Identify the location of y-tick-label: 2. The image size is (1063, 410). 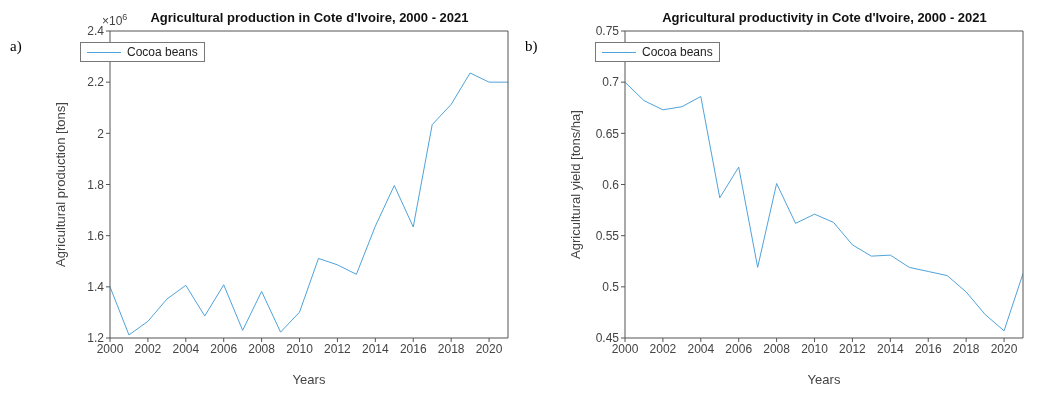
(101, 133).